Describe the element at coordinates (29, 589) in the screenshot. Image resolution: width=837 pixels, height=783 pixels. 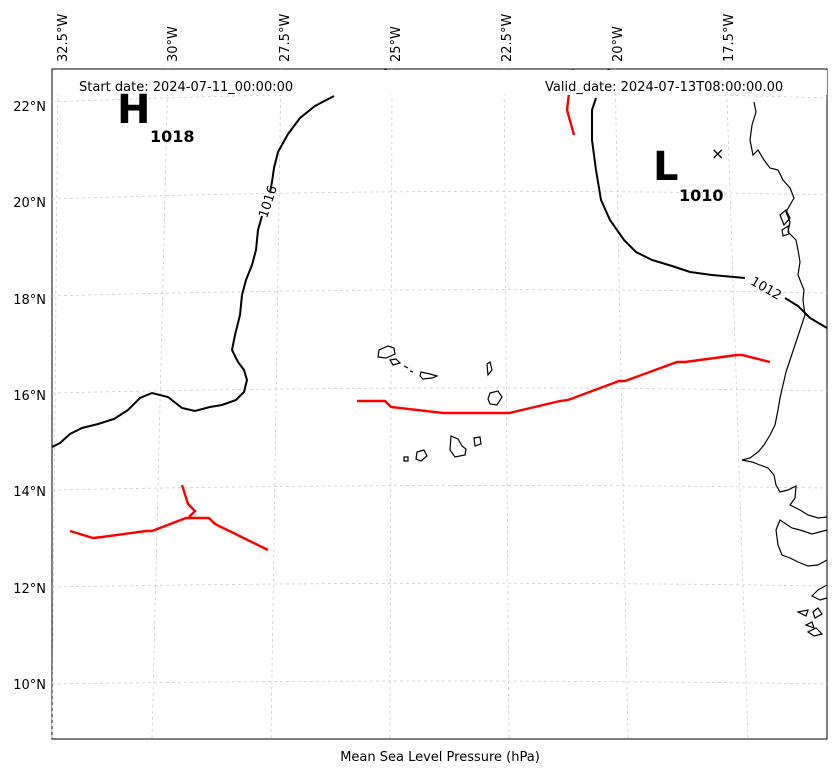
I see `lat-label: 12°N` at that location.